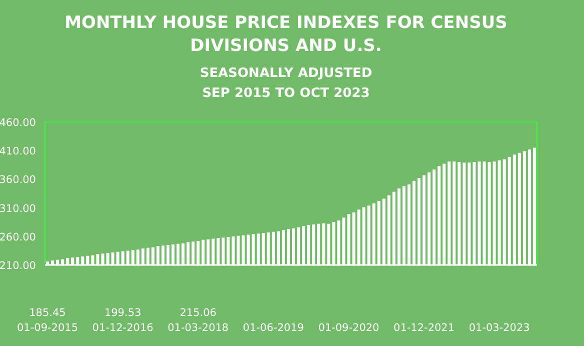  Describe the element at coordinates (18, 237) in the screenshot. I see `y-tick-label: 260.00` at that location.